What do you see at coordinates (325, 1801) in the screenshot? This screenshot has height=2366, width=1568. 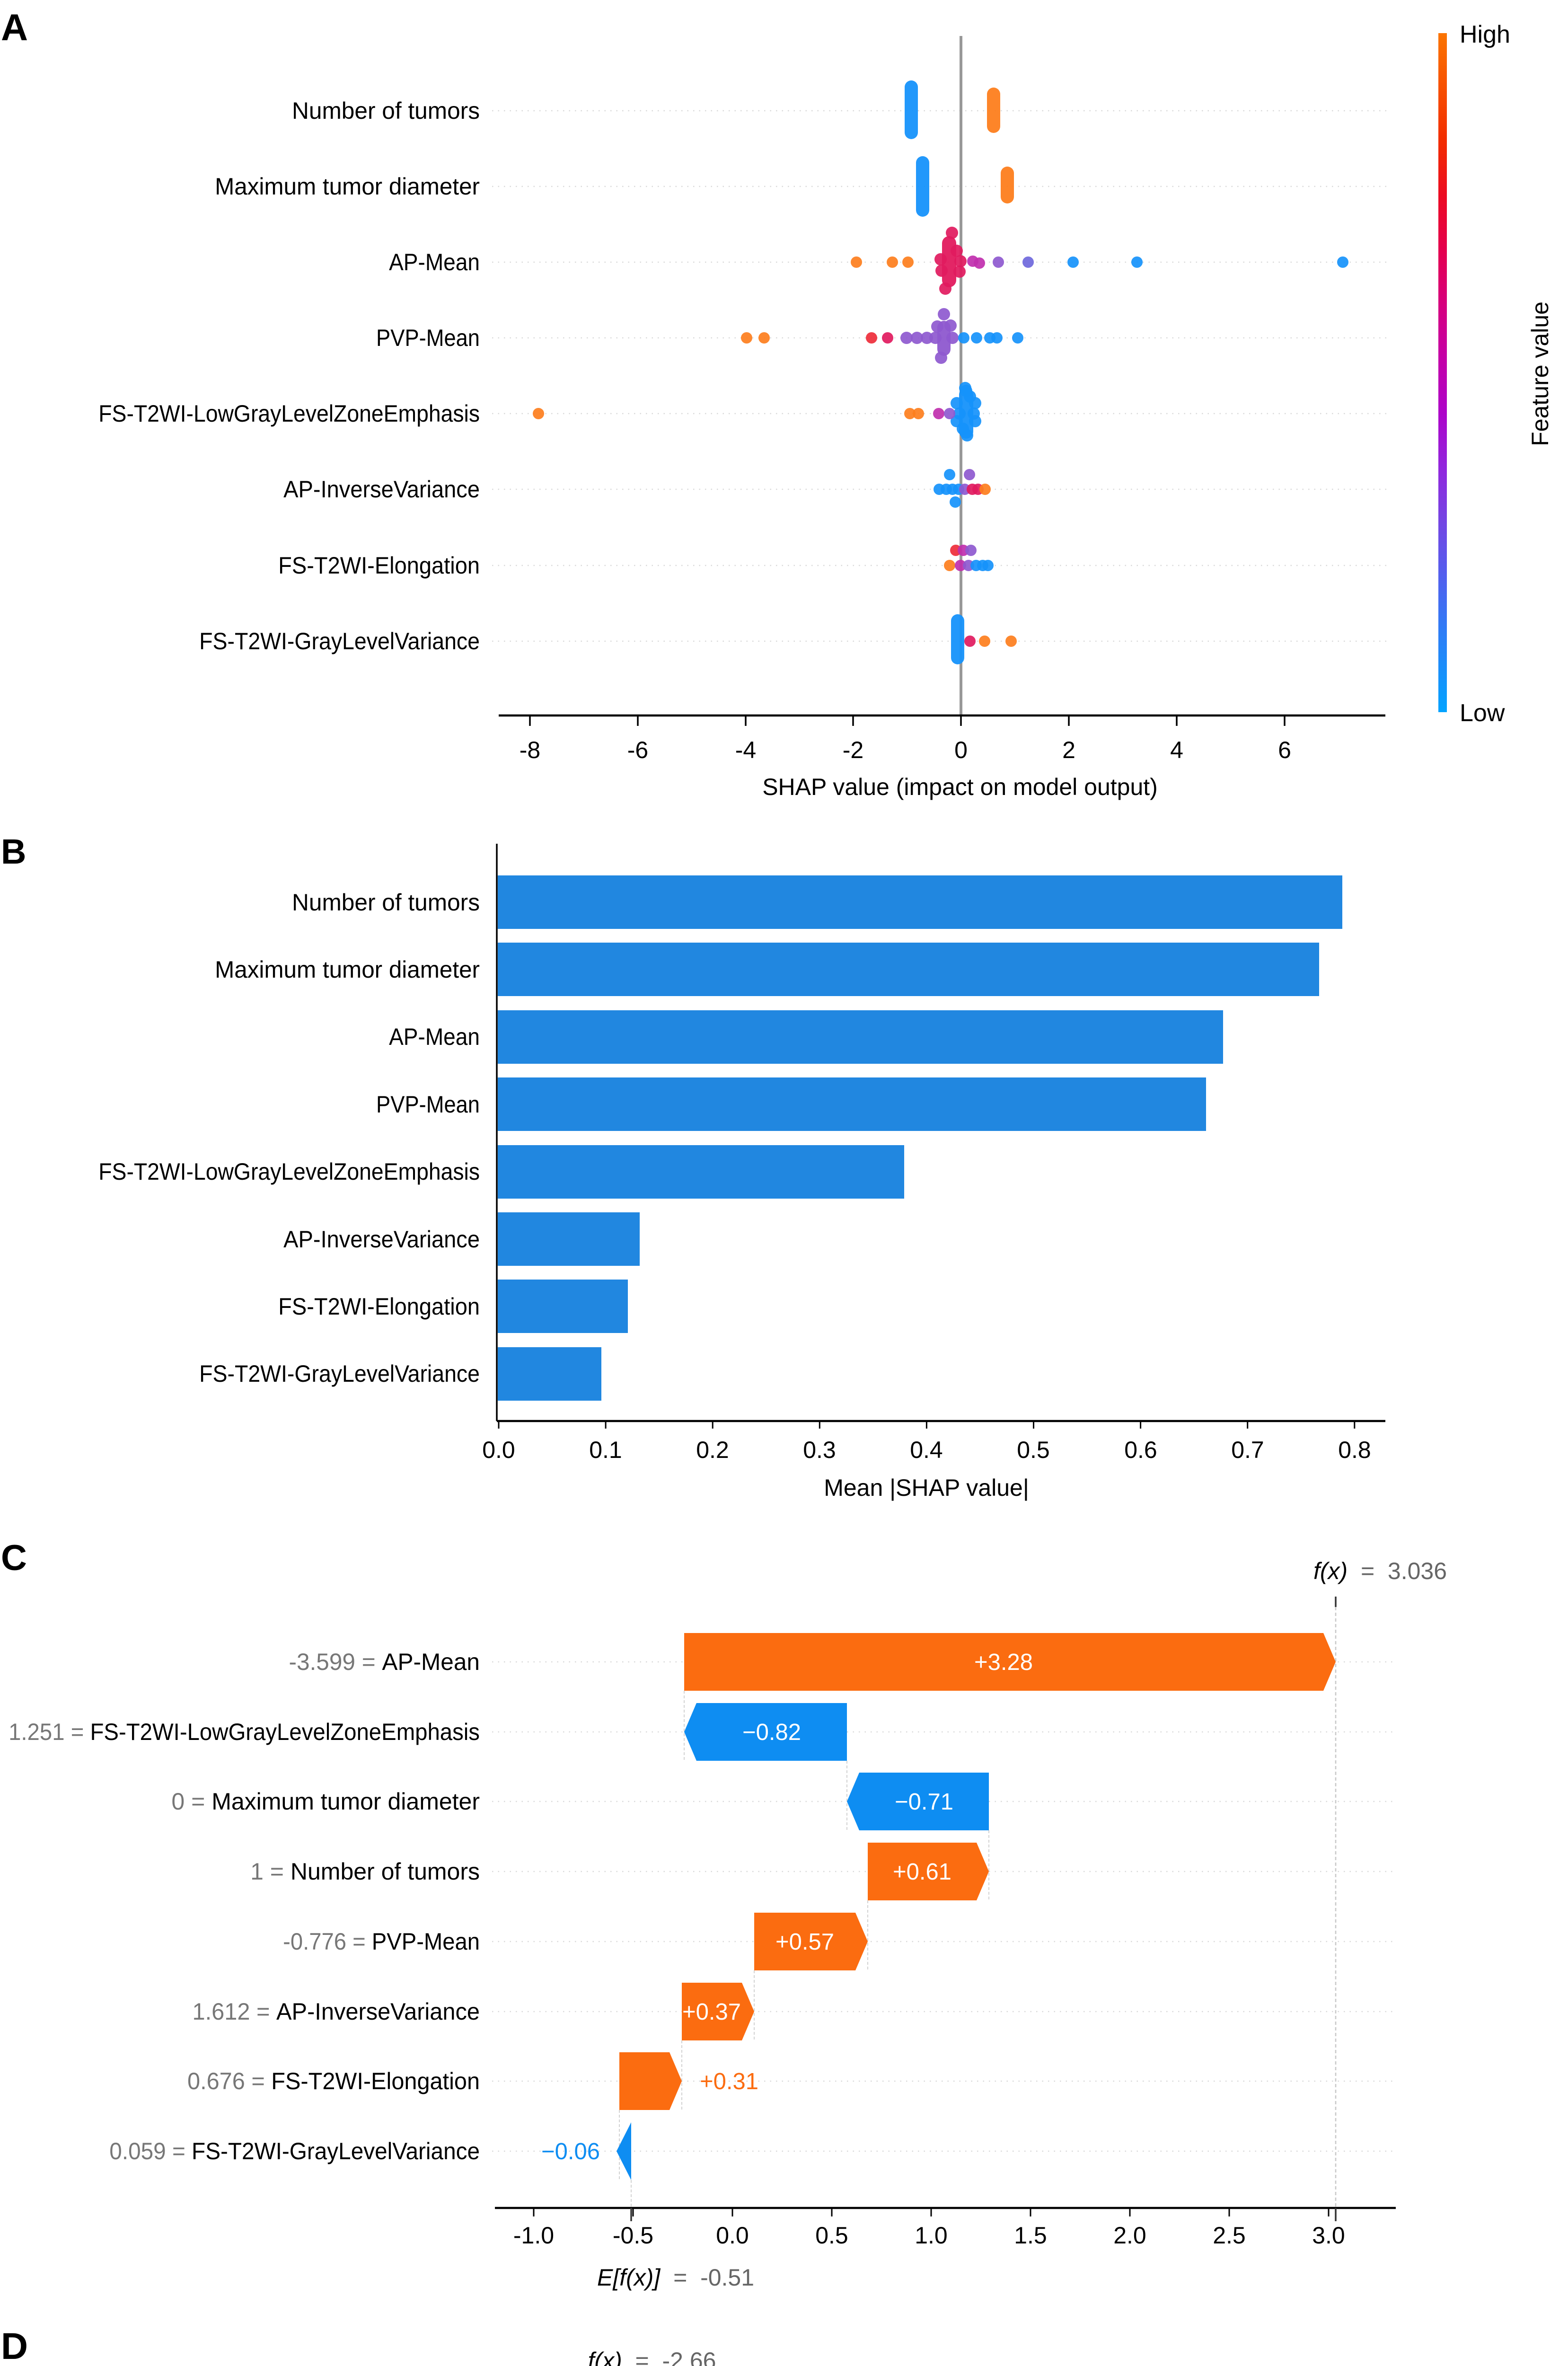 I see `svg-text: 0 = Maximum tumor diameter` at bounding box center [325, 1801].